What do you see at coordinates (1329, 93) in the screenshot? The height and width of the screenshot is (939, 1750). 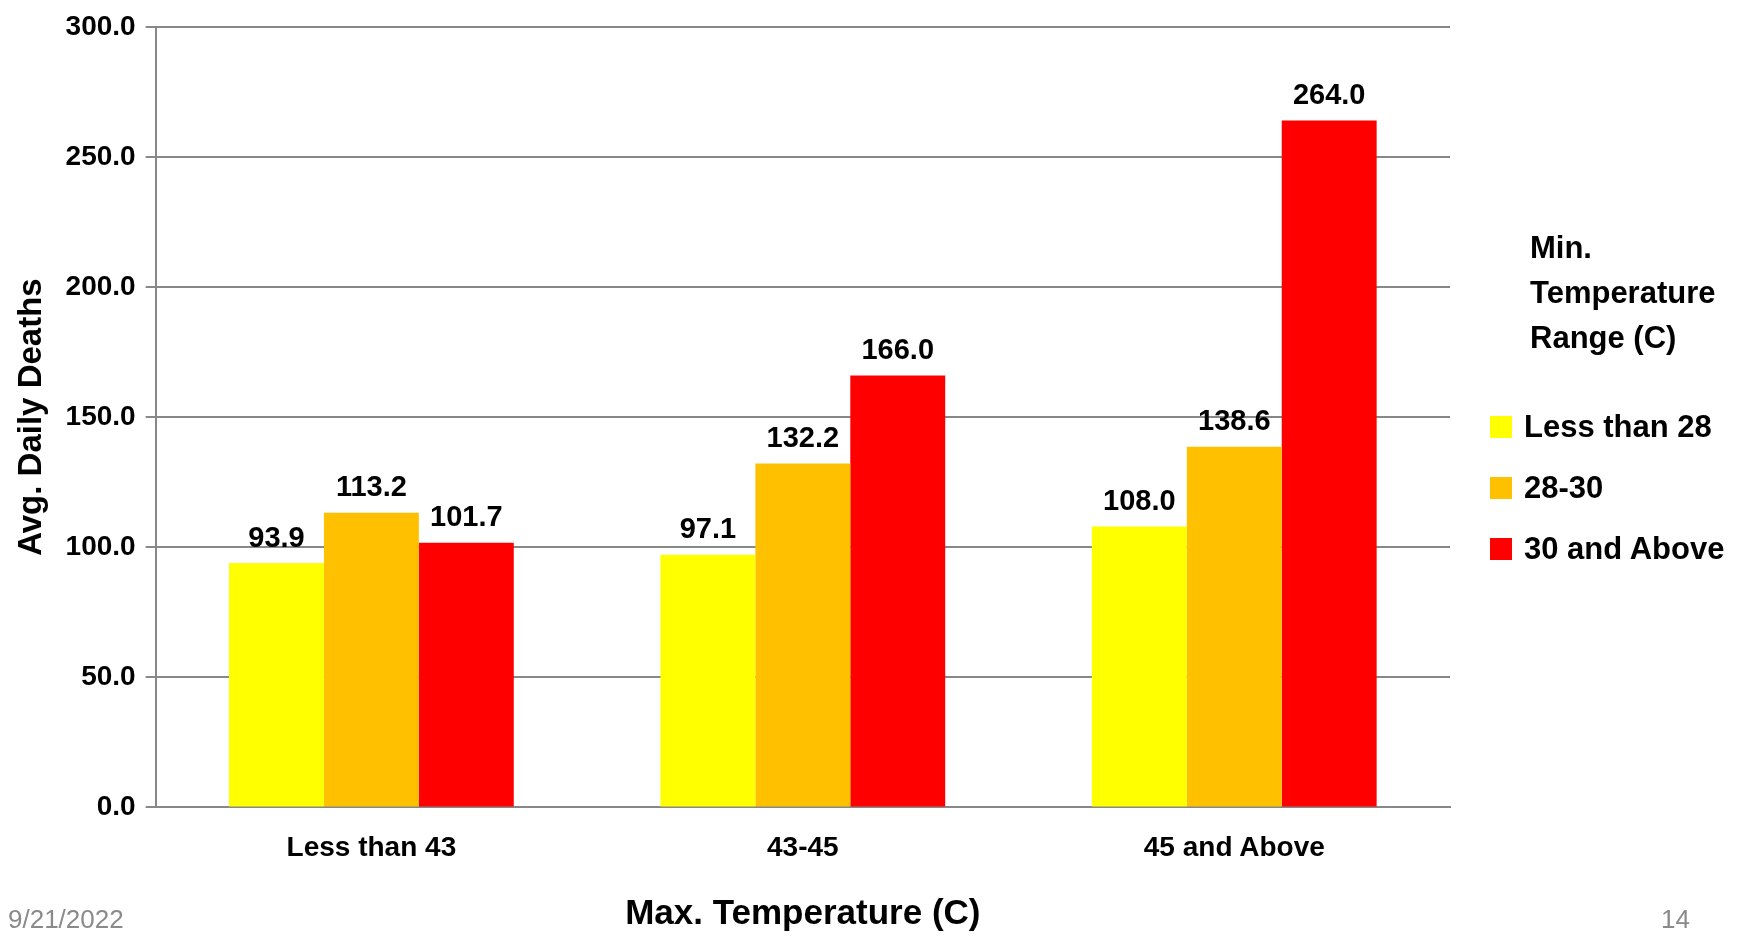 I see `data-label: 264.0` at bounding box center [1329, 93].